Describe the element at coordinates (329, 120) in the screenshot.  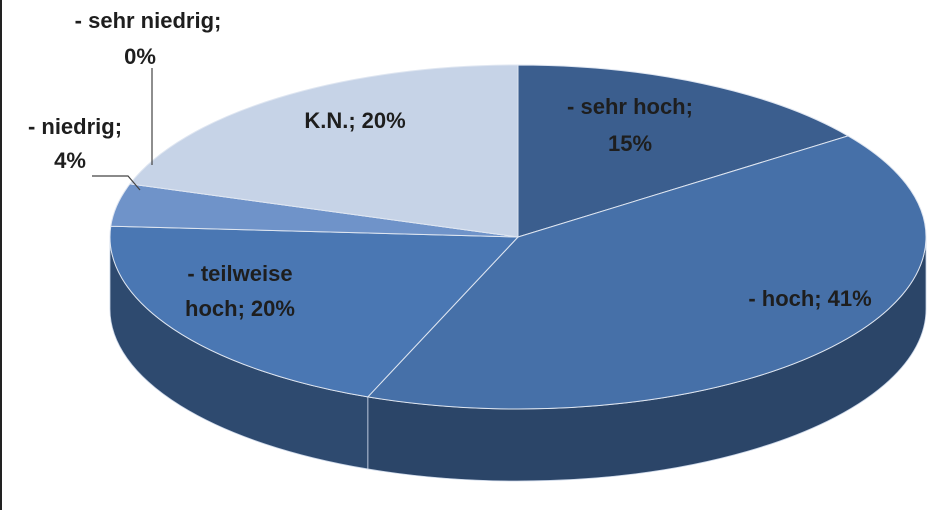
I see `label-category: K.N.;` at that location.